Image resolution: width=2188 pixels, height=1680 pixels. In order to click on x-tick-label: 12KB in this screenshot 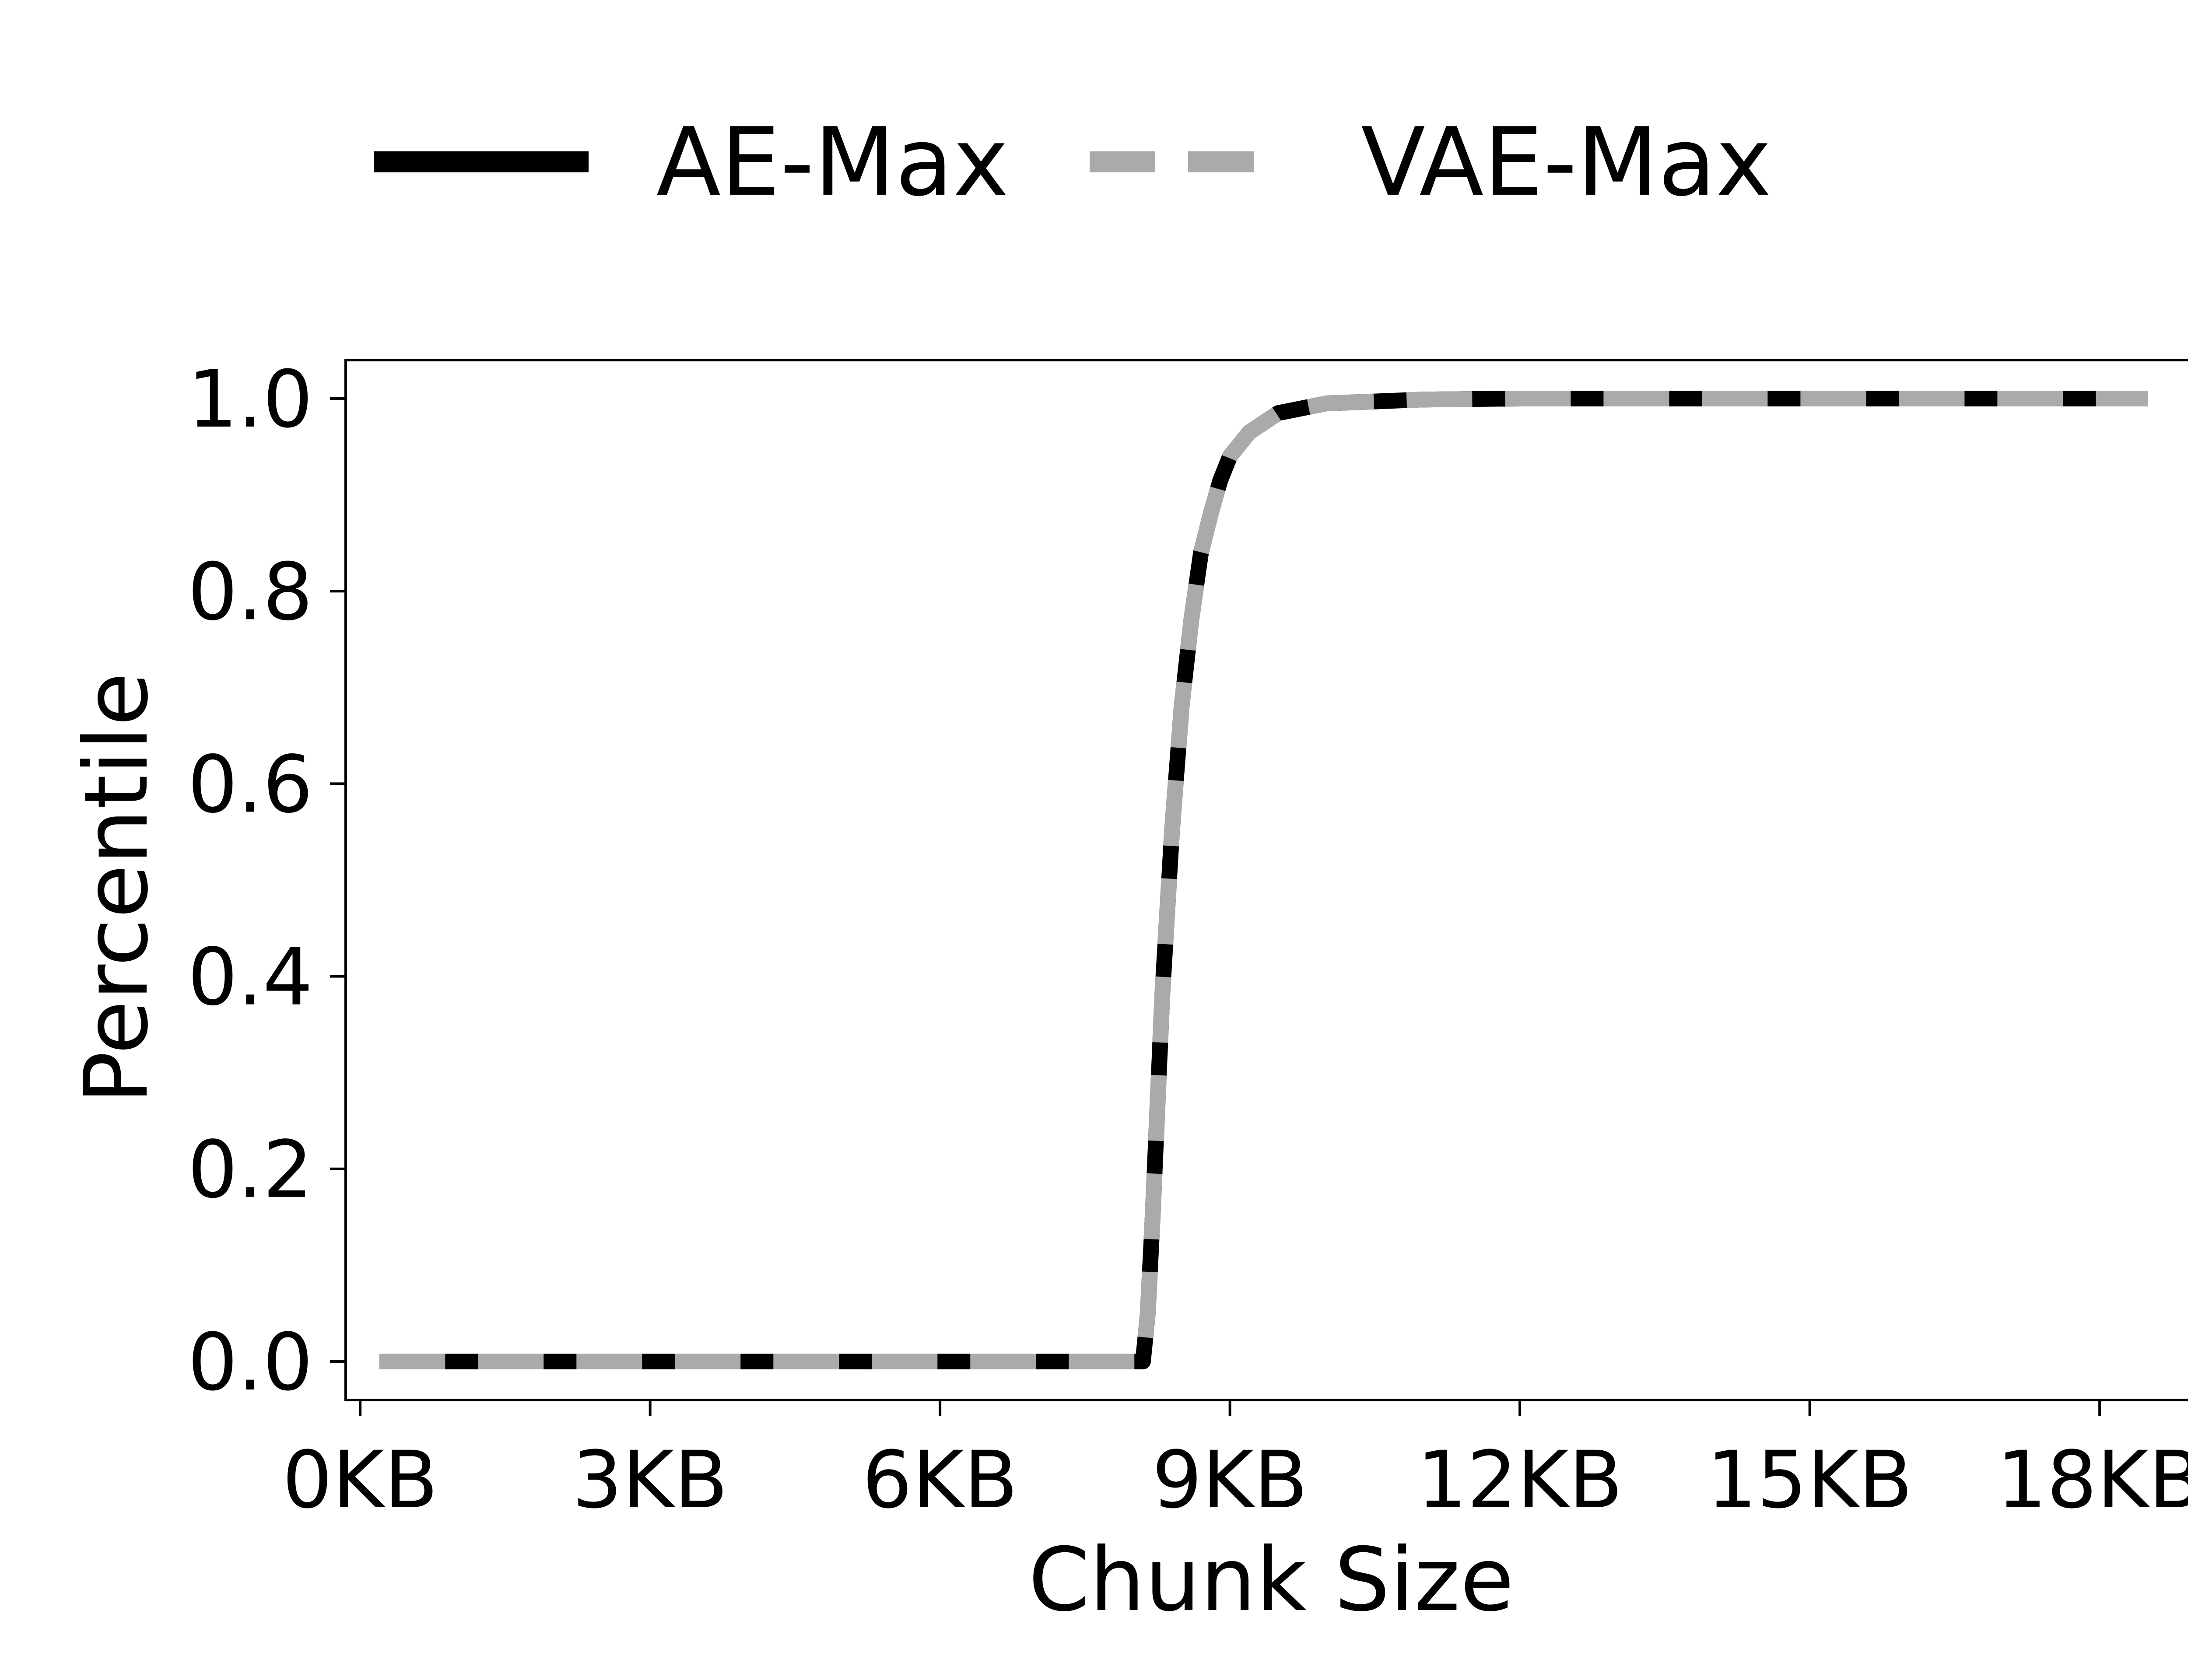, I will do `click(1520, 1480)`.